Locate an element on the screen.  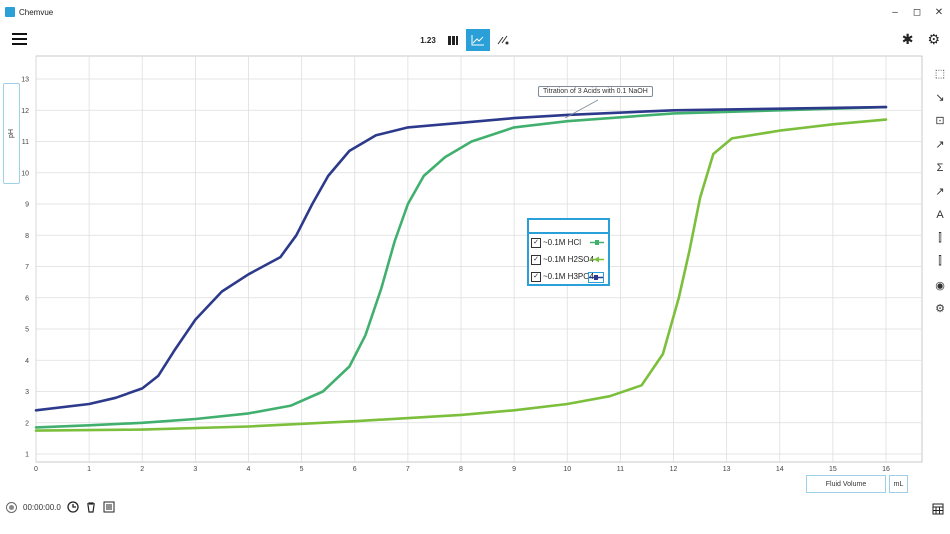
table-view-button: 1.23 is located at coordinates (428, 40).